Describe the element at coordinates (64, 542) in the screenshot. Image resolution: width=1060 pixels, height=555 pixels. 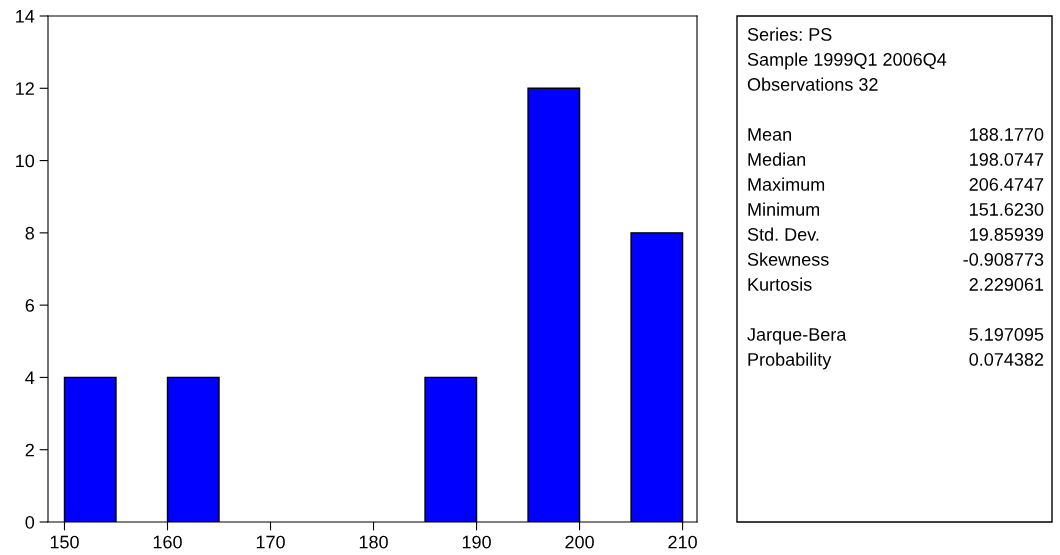
I see `x-tick-label: 150` at that location.